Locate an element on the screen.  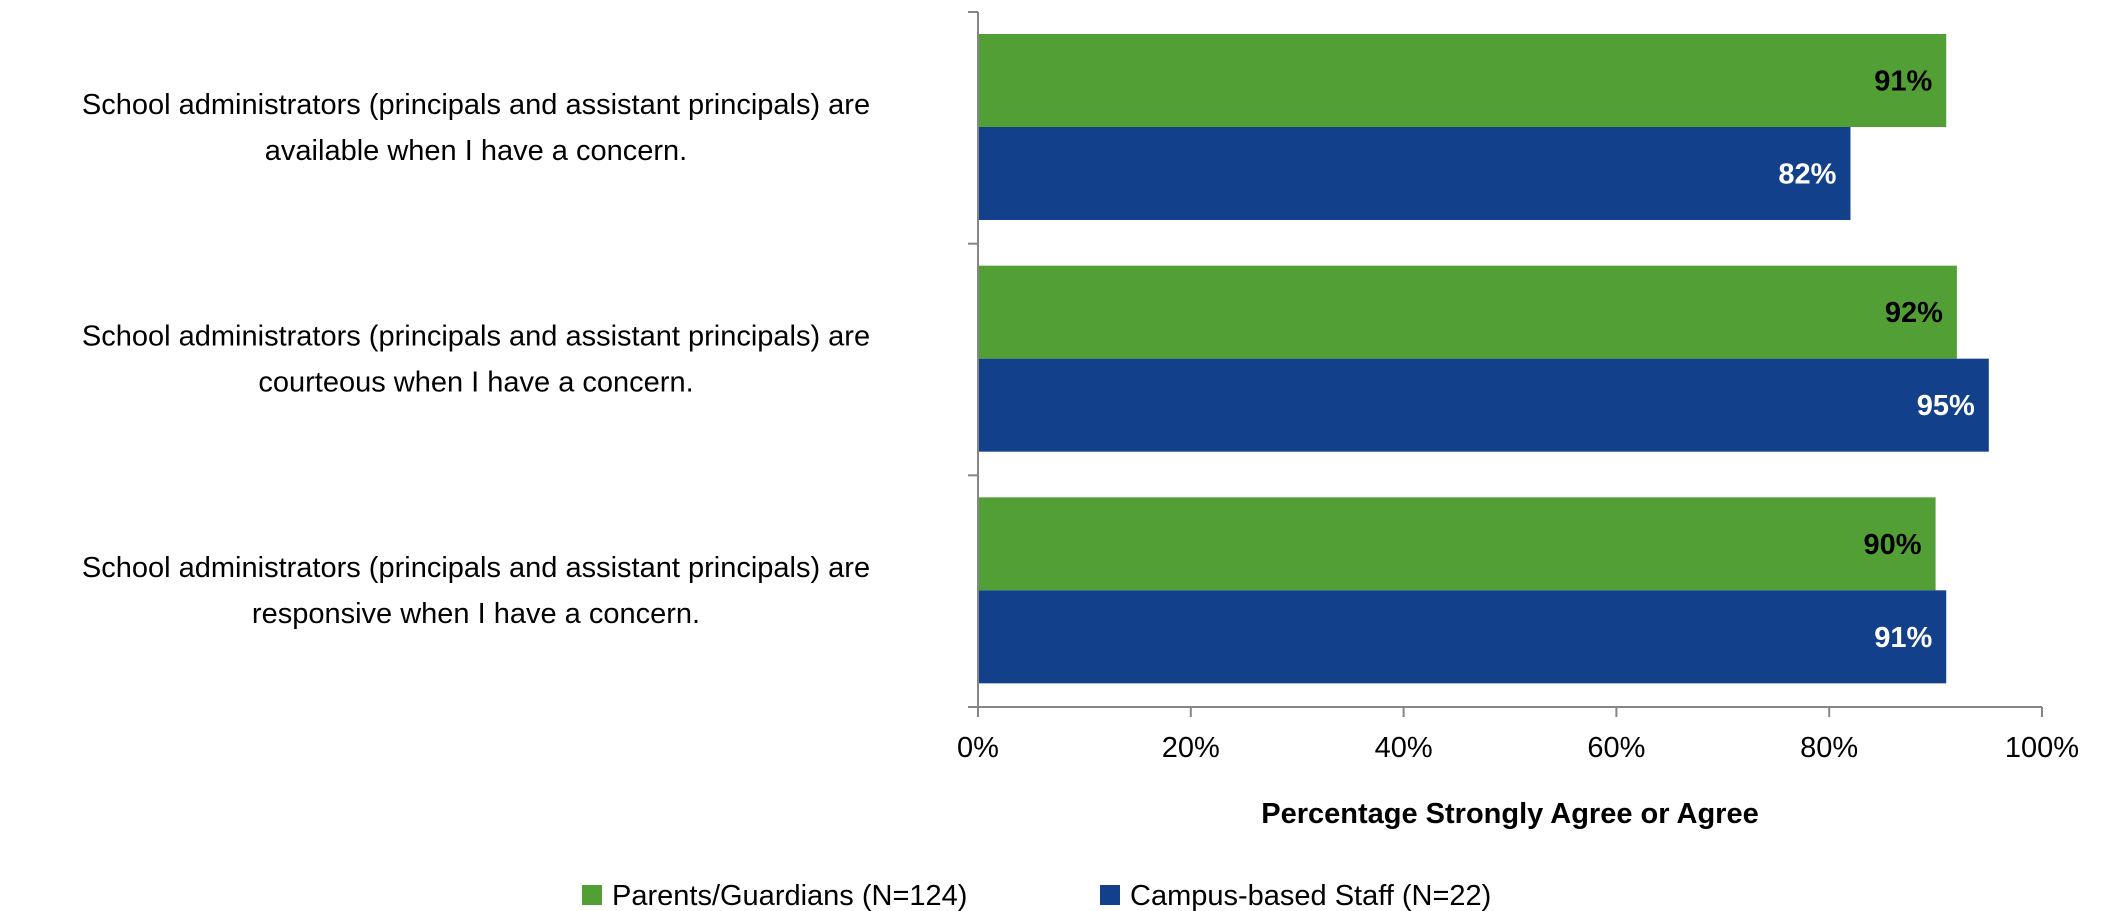
legend-label: Parents/Guardians (N=124) is located at coordinates (789, 895).